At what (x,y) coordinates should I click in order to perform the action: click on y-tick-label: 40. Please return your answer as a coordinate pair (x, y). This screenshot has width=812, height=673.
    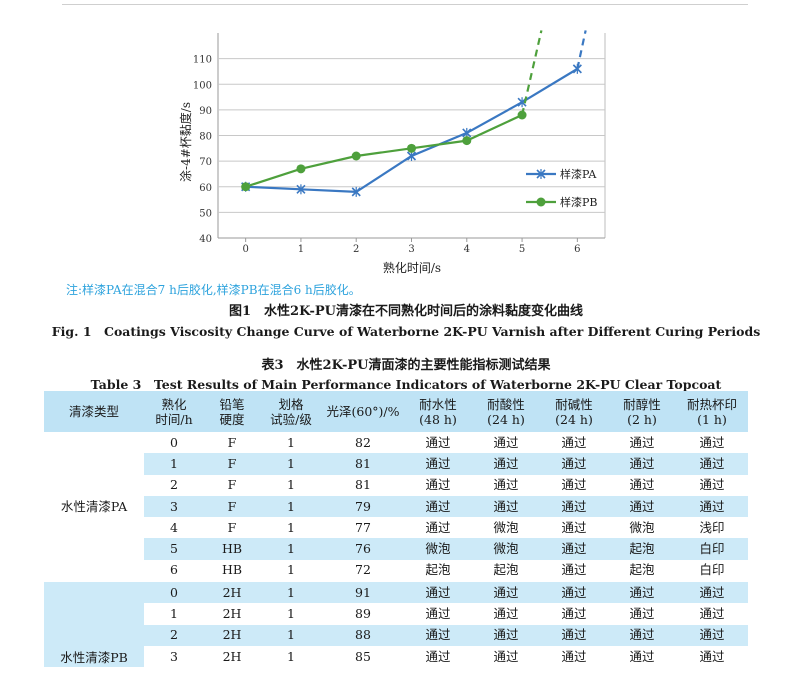
    Looking at the image, I should click on (205, 239).